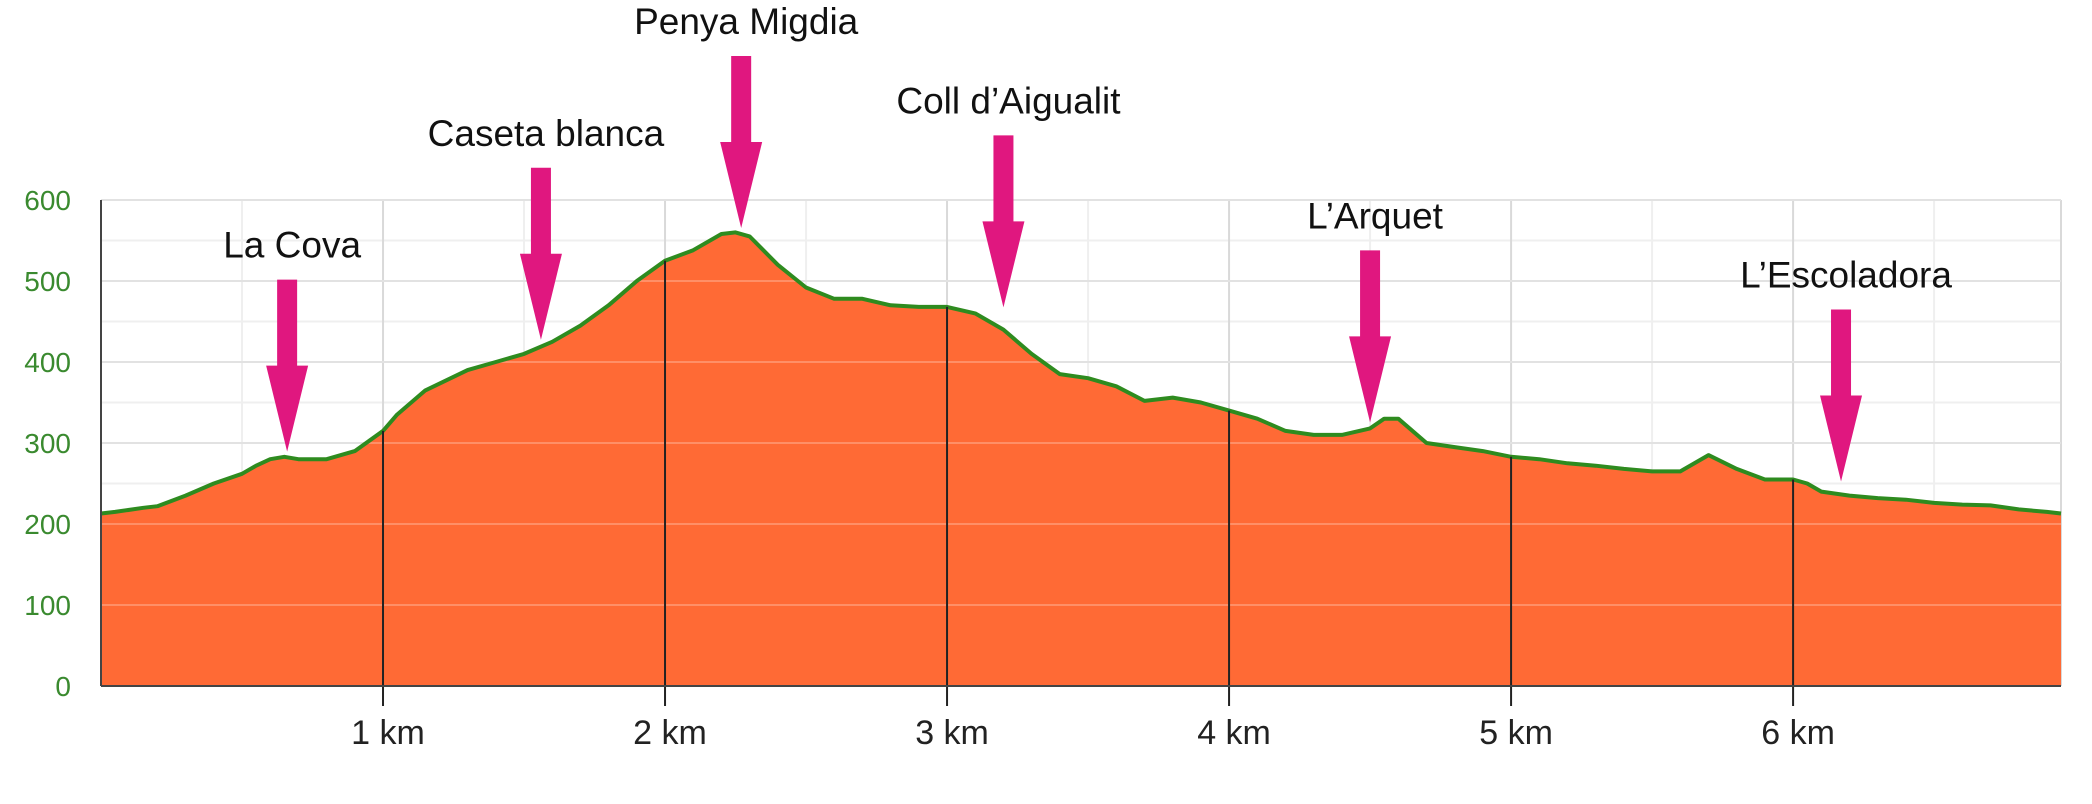 This screenshot has width=2092, height=804. Describe the element at coordinates (746, 21) in the screenshot. I see `landmark-label: Penya Migdia` at that location.